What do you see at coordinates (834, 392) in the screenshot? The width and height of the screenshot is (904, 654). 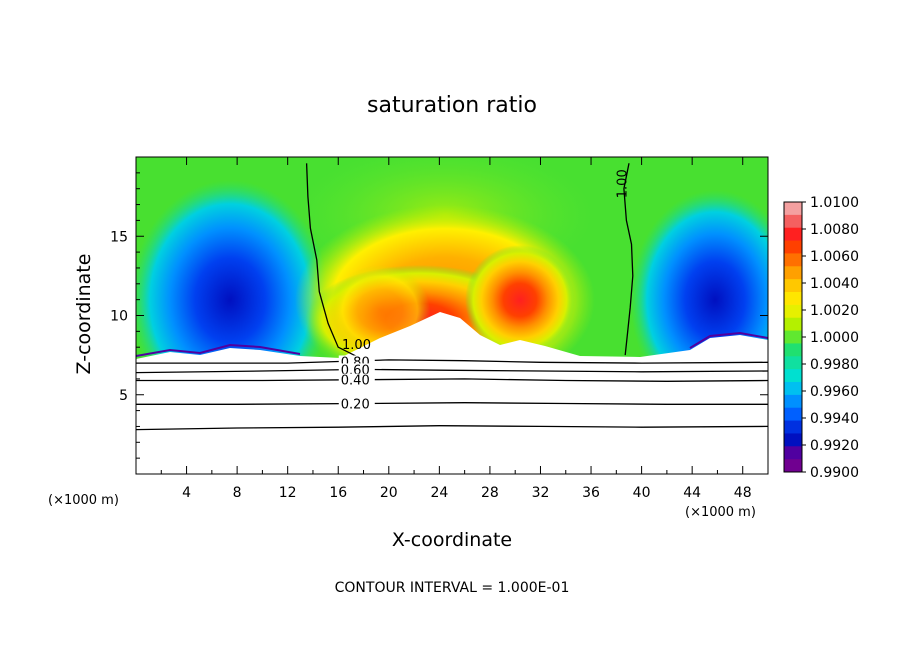 I see `colorbar-label: 0.9960` at bounding box center [834, 392].